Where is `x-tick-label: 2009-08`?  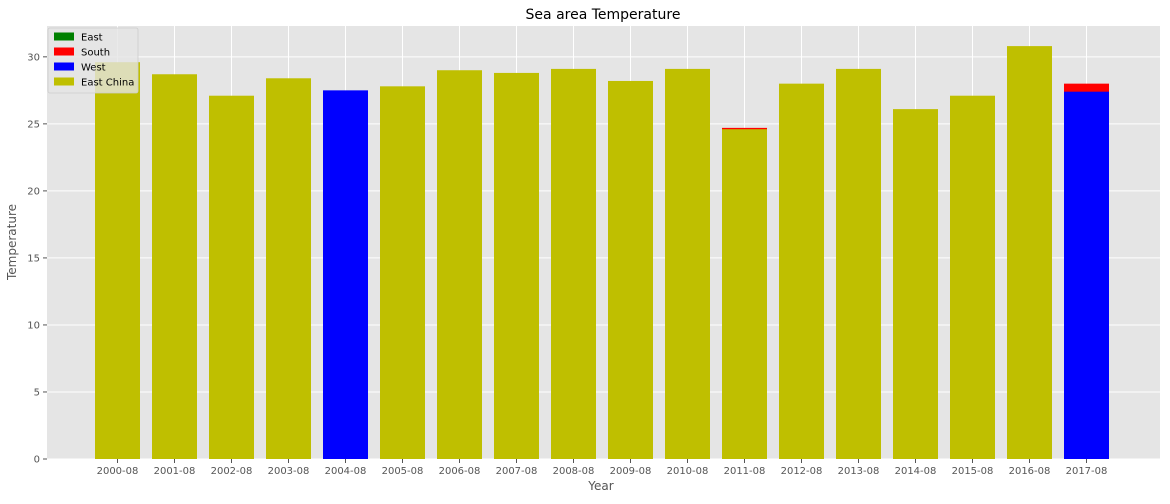
x-tick-label: 2009-08 is located at coordinates (631, 471).